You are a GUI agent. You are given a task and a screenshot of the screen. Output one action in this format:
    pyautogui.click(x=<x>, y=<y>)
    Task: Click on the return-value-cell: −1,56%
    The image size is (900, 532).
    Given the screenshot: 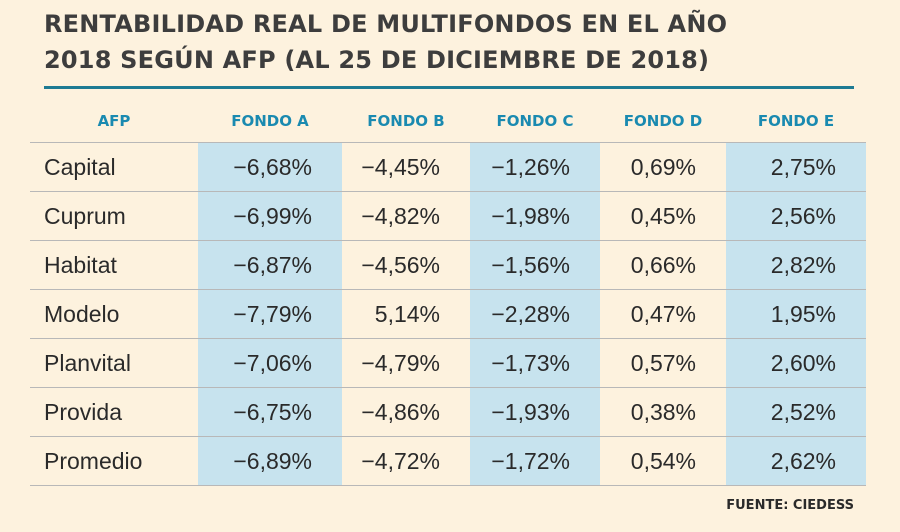 What is the action you would take?
    pyautogui.click(x=535, y=265)
    